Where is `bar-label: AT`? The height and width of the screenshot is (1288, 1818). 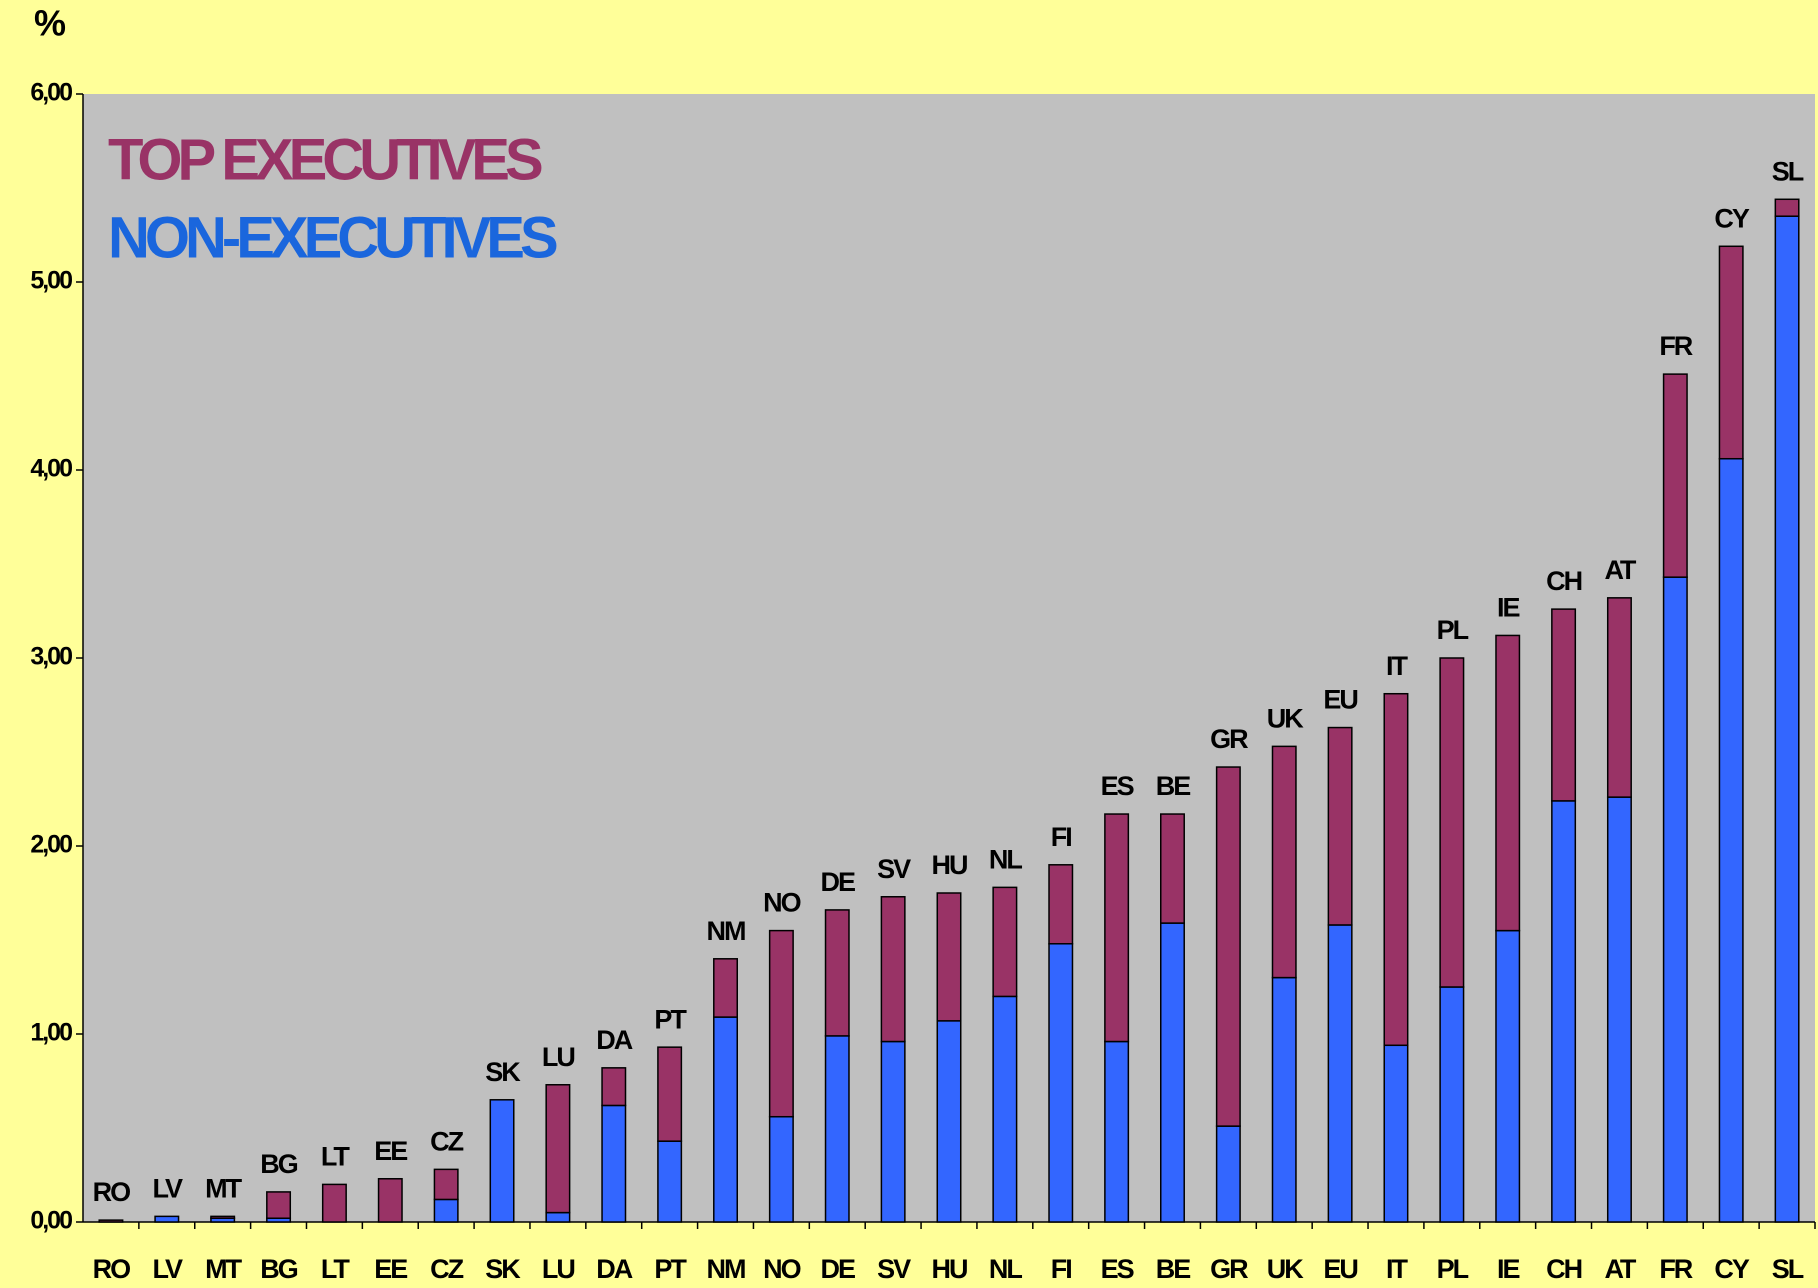
bar-label: AT is located at coordinates (1620, 570).